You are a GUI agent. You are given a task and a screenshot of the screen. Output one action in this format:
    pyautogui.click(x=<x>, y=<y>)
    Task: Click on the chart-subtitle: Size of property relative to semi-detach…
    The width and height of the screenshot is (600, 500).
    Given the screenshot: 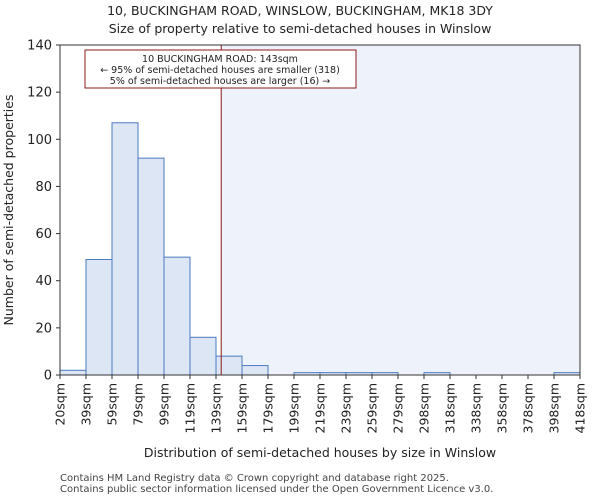 What is the action you would take?
    pyautogui.click(x=300, y=28)
    